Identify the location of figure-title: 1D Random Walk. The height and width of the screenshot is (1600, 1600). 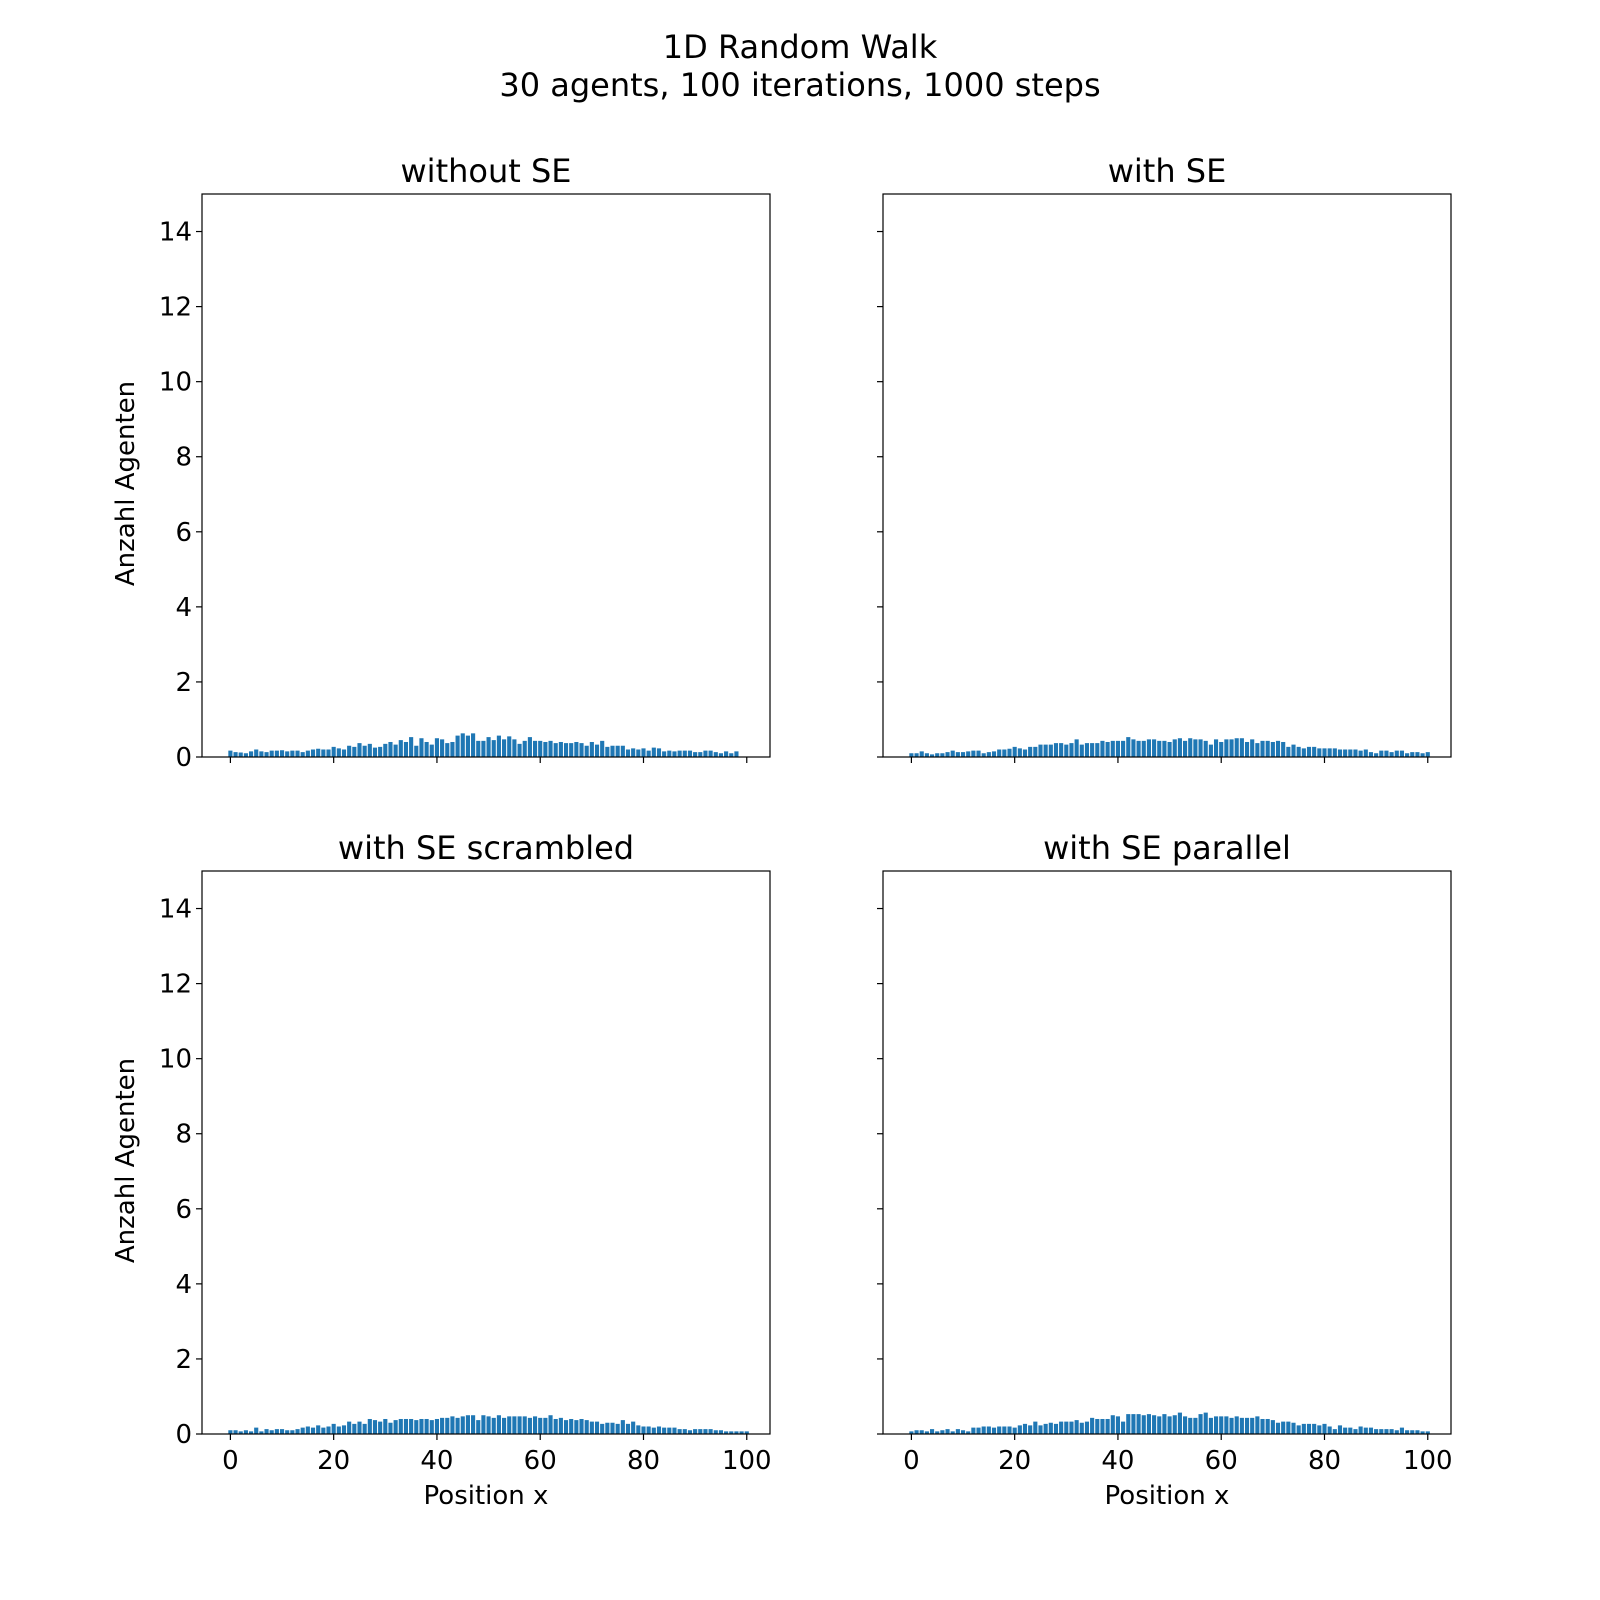
(800, 47).